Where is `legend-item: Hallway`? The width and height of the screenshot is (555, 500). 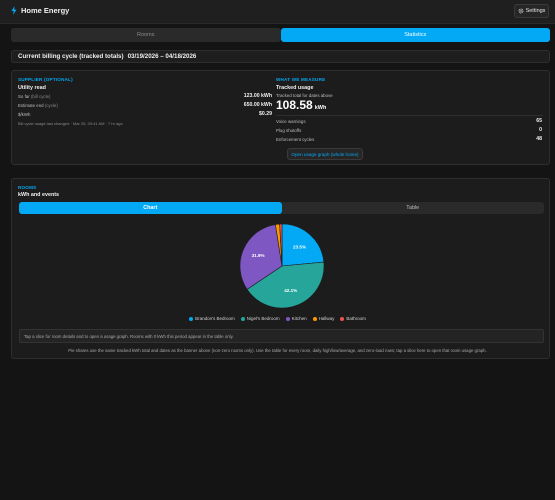 legend-item: Hallway is located at coordinates (323, 318).